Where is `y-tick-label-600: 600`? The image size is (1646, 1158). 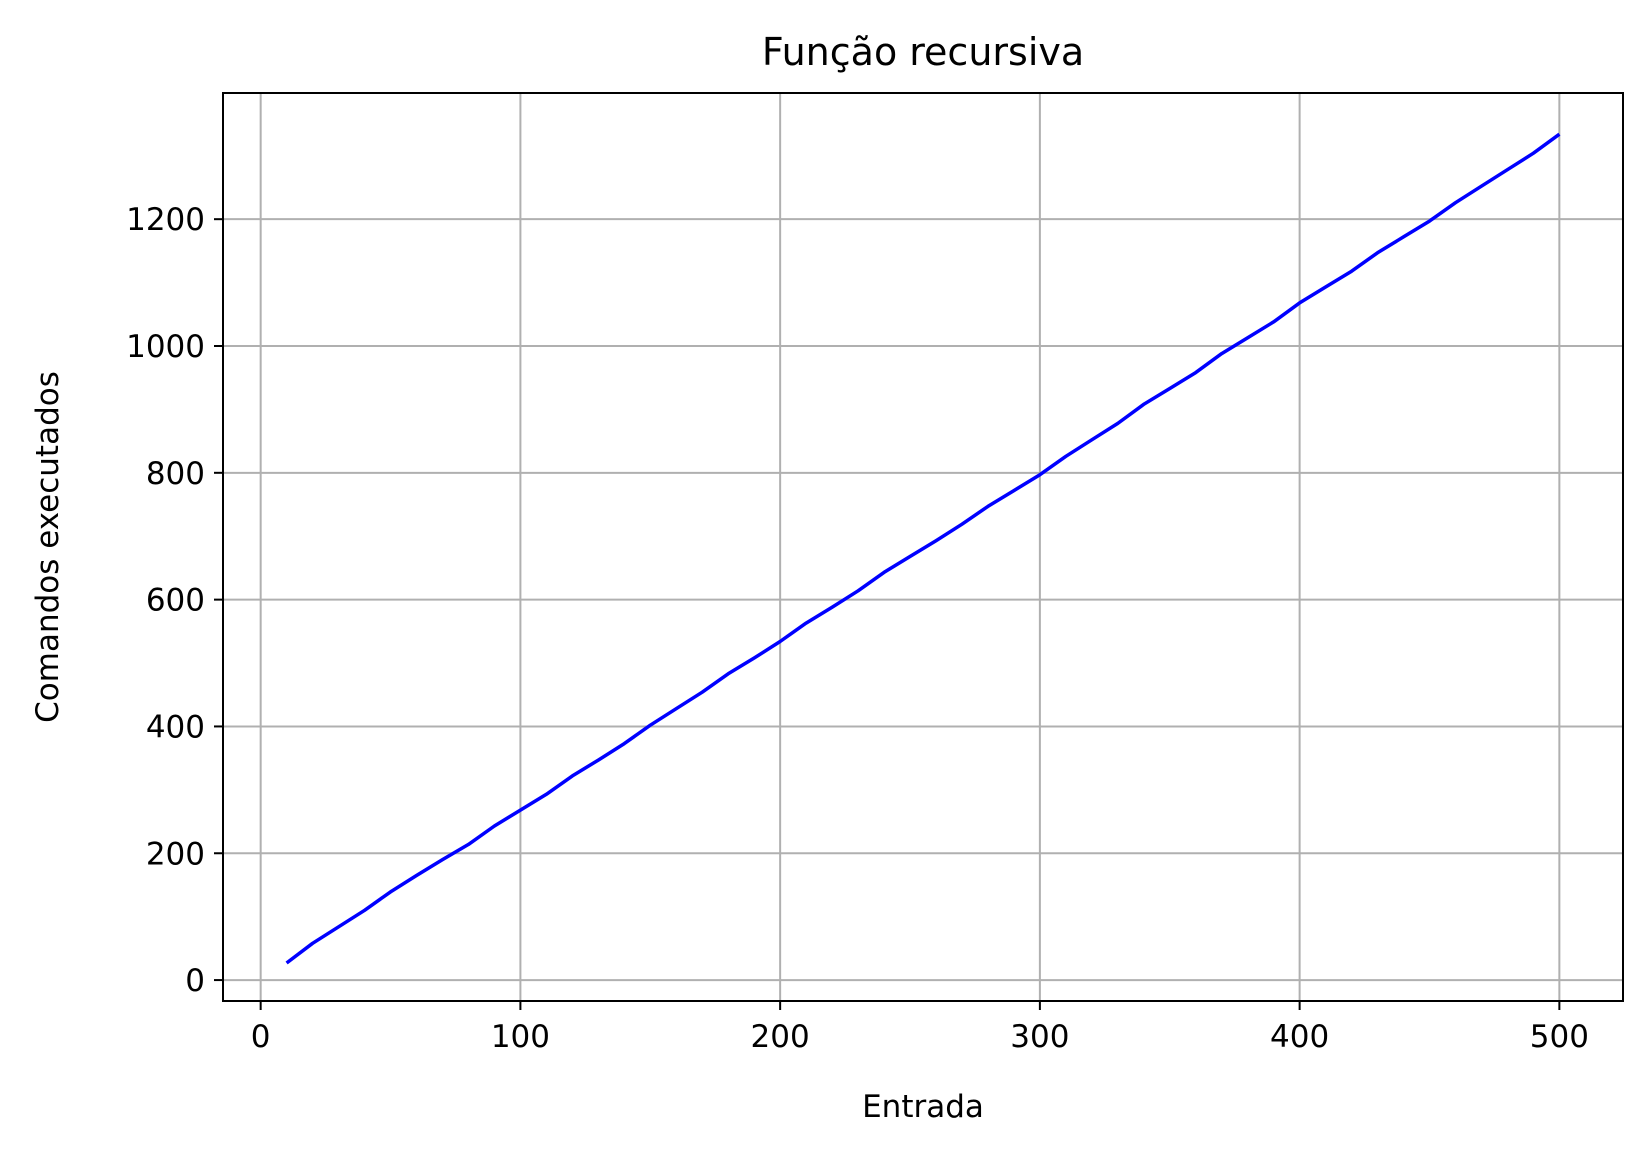
y-tick-label-600: 600 is located at coordinates (175, 601).